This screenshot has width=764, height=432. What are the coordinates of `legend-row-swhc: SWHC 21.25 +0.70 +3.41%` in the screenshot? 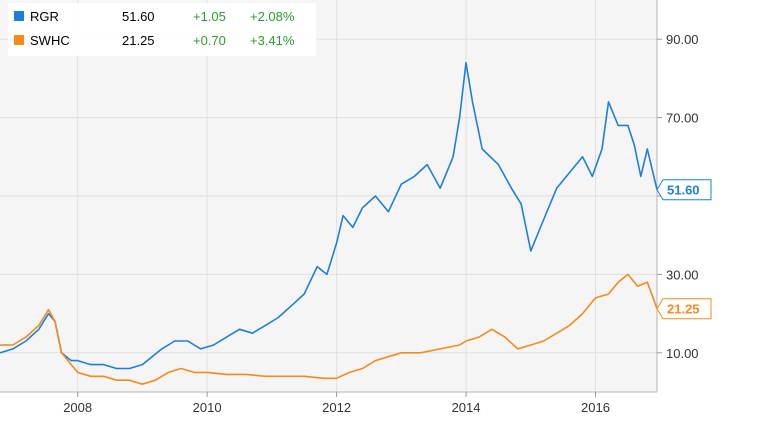 It's located at (154, 40).